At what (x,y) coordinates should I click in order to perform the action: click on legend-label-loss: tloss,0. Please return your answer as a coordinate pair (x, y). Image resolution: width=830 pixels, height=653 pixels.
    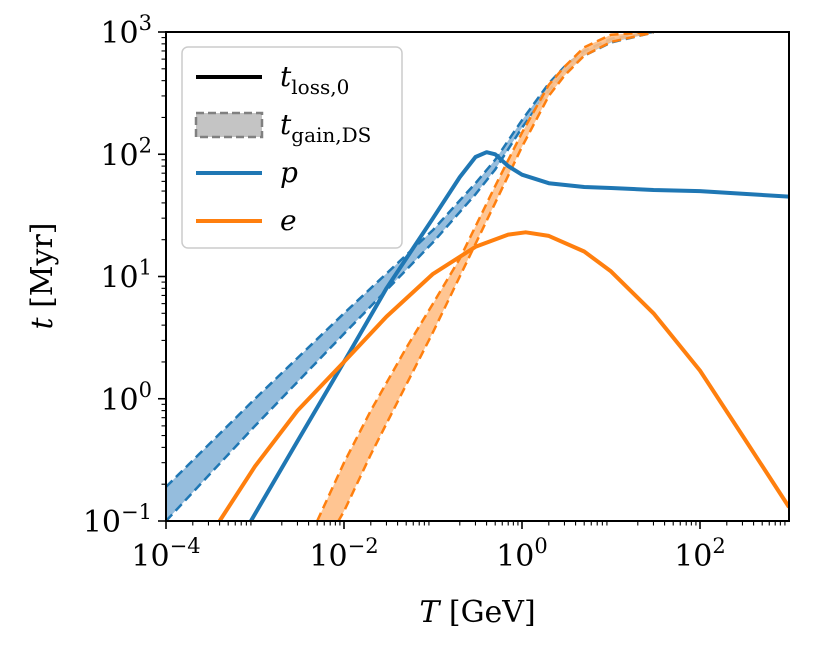
    Looking at the image, I should click on (314, 79).